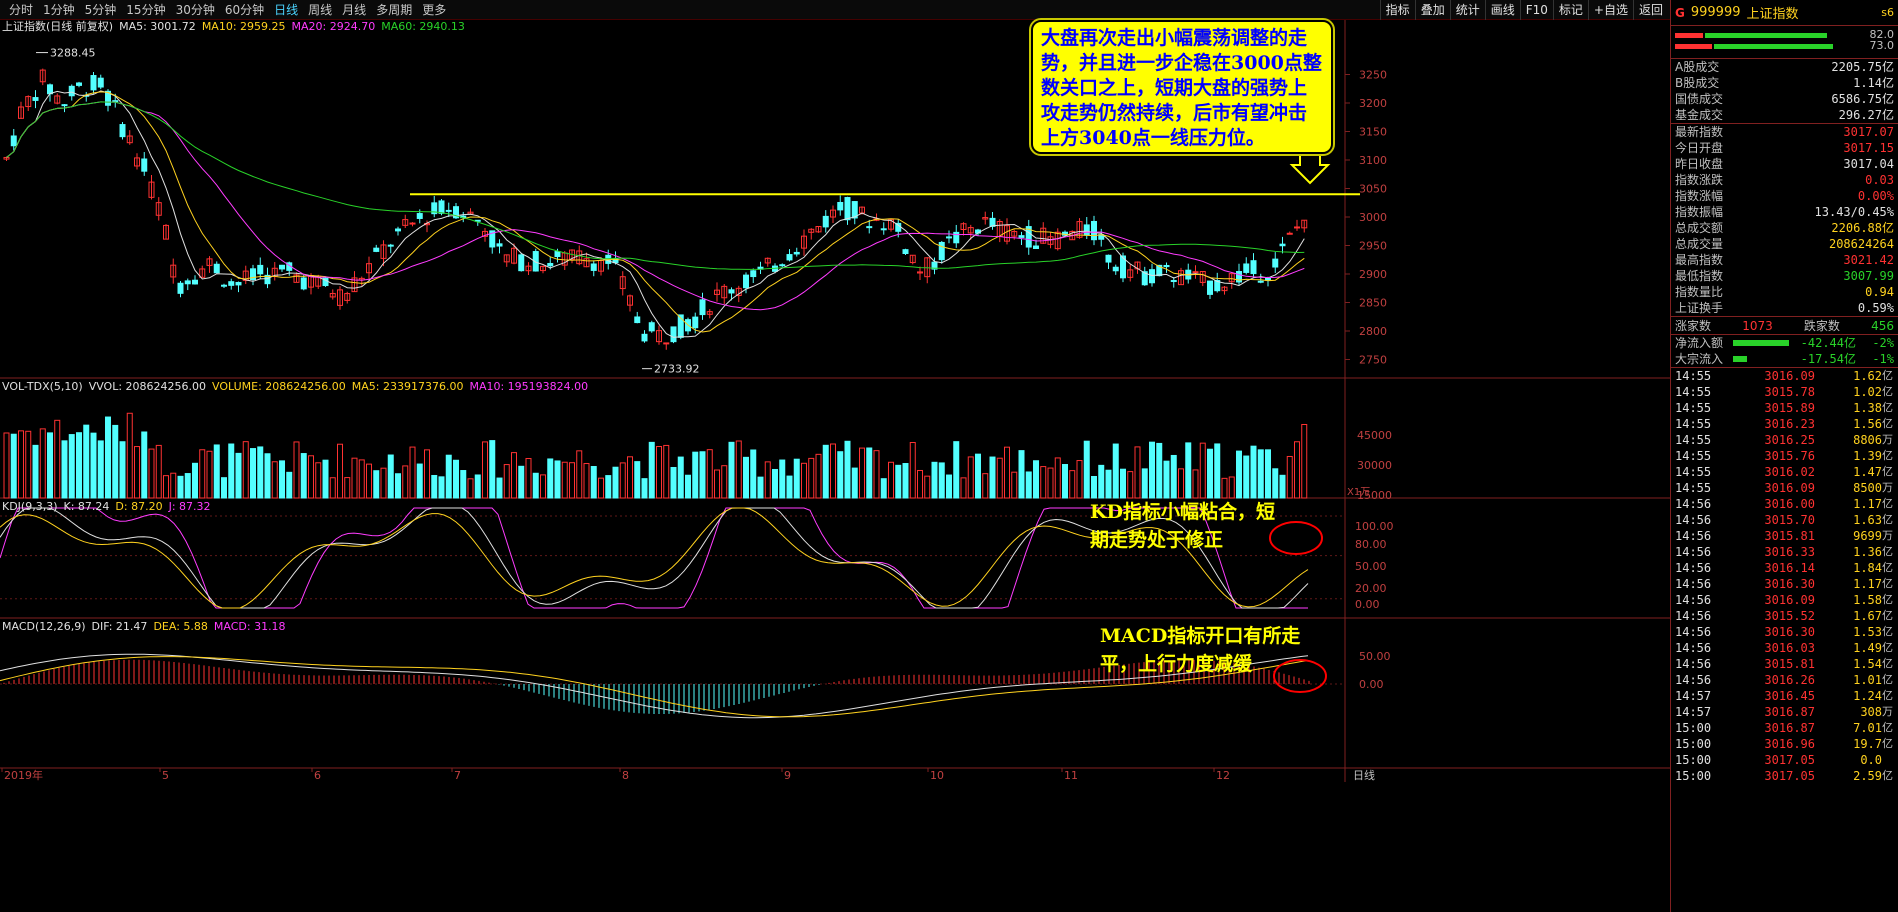  Describe the element at coordinates (1784, 664) in the screenshot. I see `tick-row: 14:56 3015.81 1.54 亿` at that location.